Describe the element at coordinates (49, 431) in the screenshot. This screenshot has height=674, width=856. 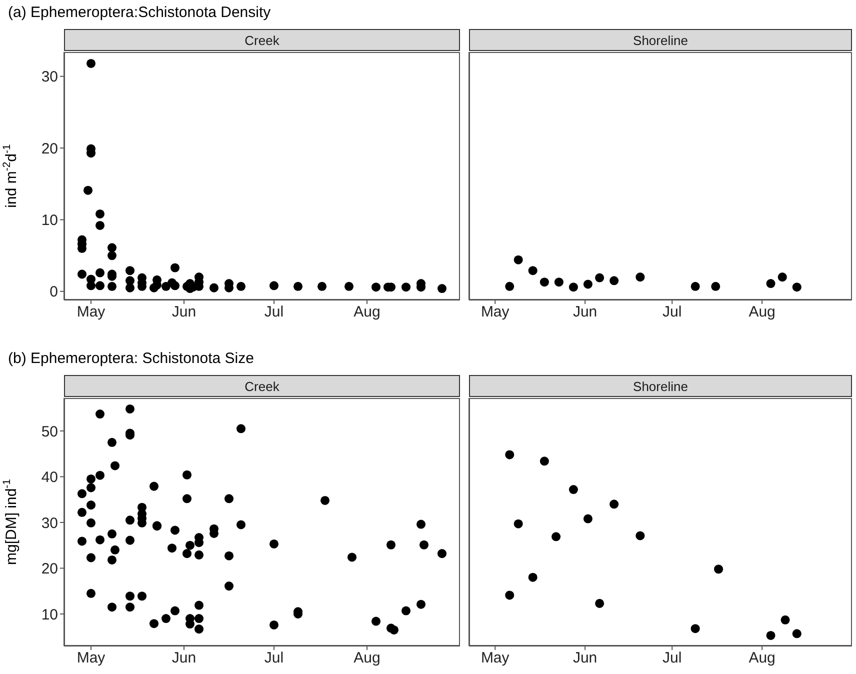
I see `y-tick-label: 50` at that location.